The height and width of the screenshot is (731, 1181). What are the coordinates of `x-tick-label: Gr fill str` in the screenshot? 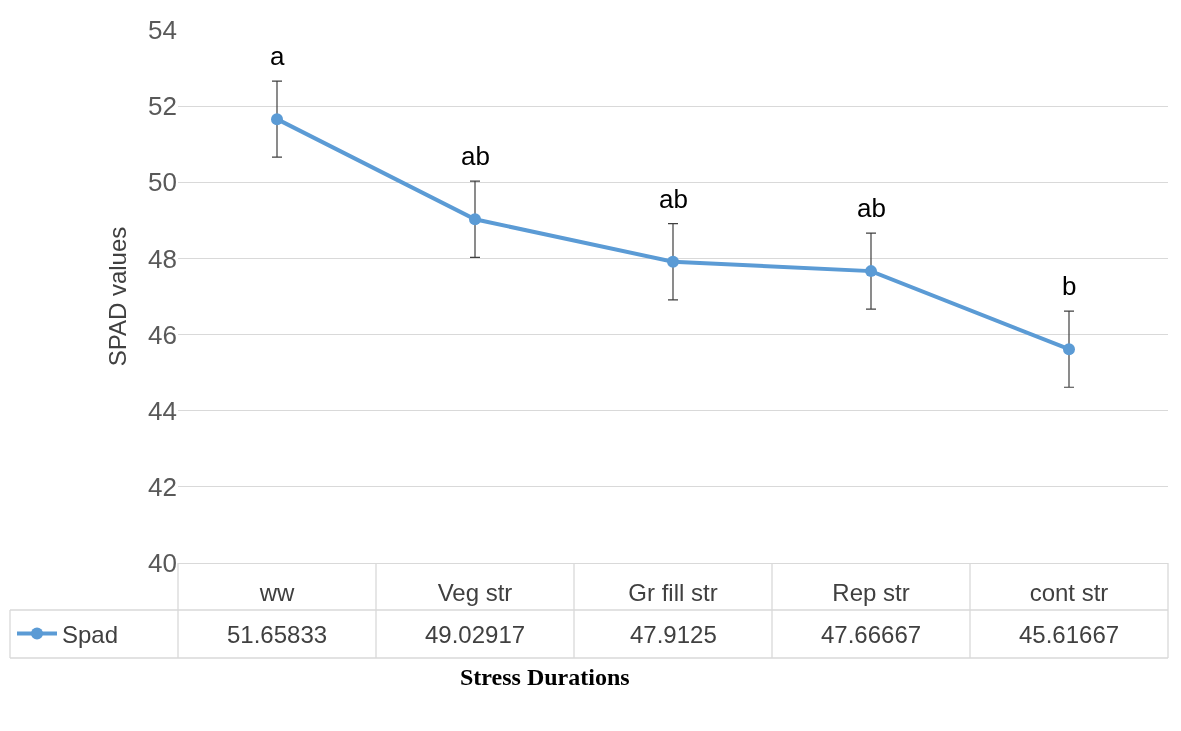 It's located at (673, 592).